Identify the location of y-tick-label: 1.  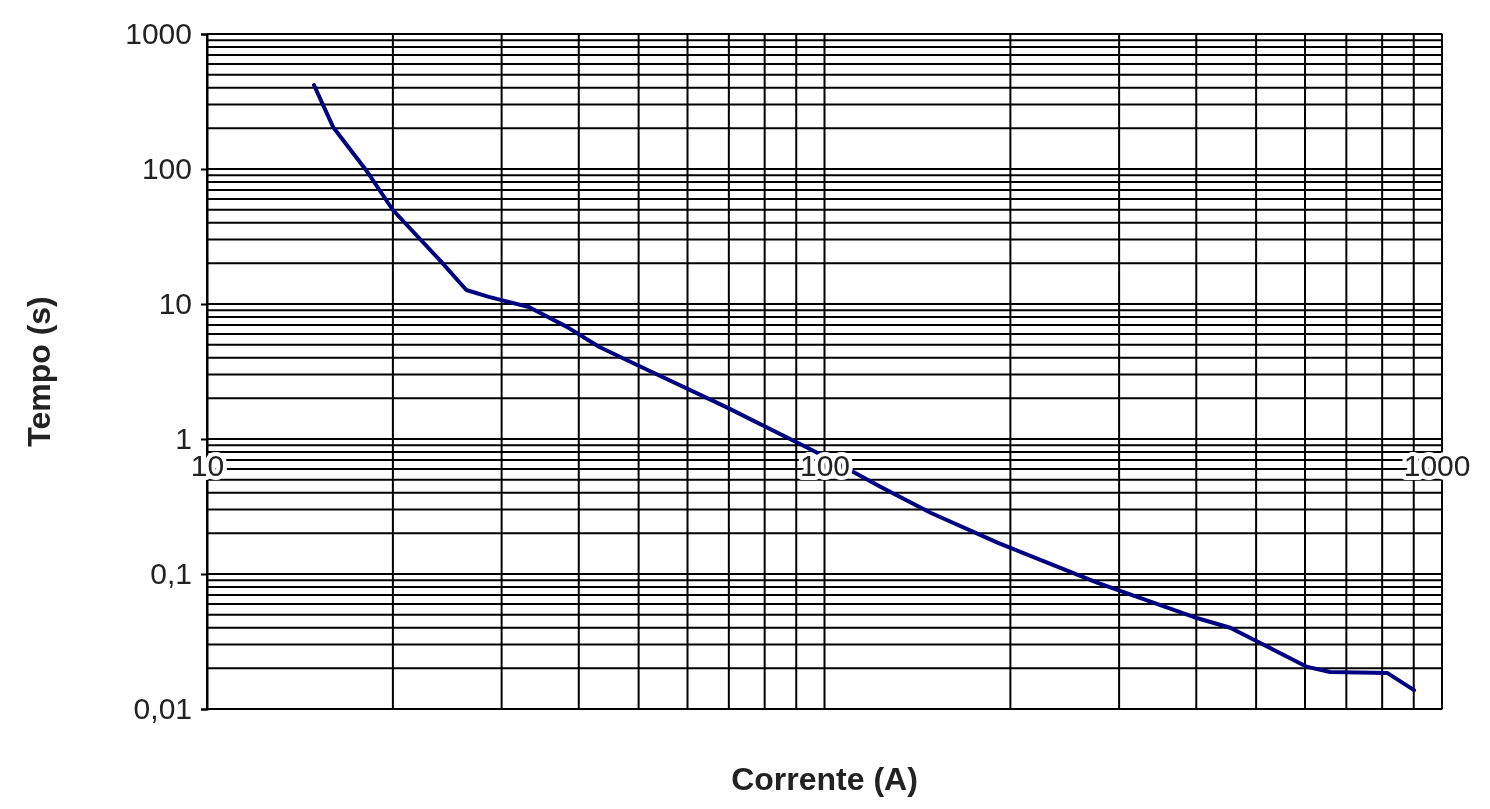
(183, 439).